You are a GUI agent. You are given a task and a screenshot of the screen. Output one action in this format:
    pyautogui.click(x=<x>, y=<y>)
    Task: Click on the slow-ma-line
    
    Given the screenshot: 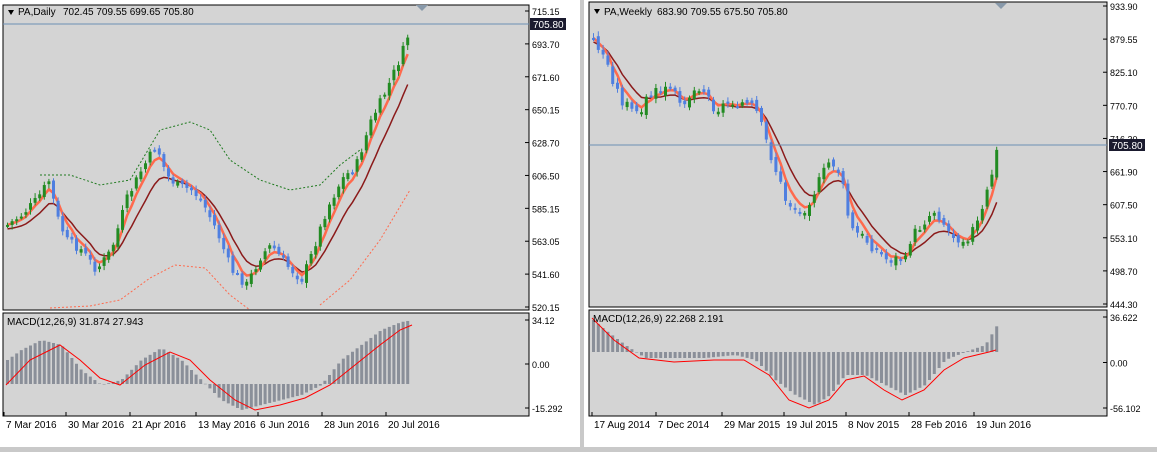 What is the action you would take?
    pyautogui.click(x=208, y=178)
    